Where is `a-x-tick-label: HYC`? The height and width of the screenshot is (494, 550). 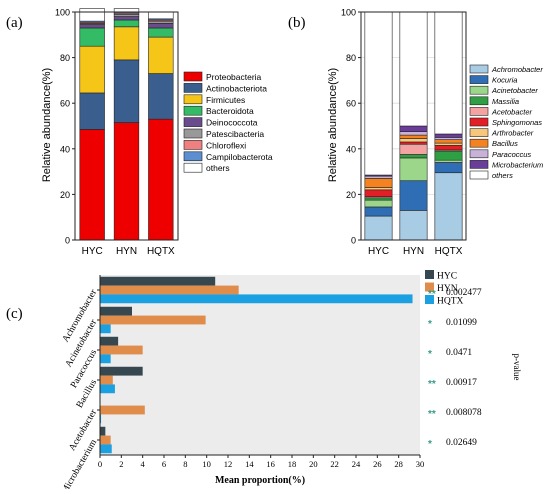
a-x-tick-label: HYC is located at coordinates (92, 251).